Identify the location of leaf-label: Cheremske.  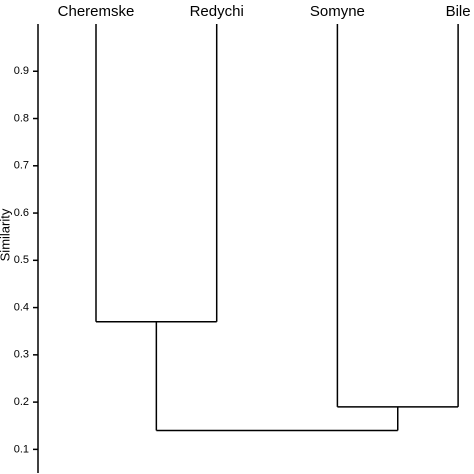
(96, 11).